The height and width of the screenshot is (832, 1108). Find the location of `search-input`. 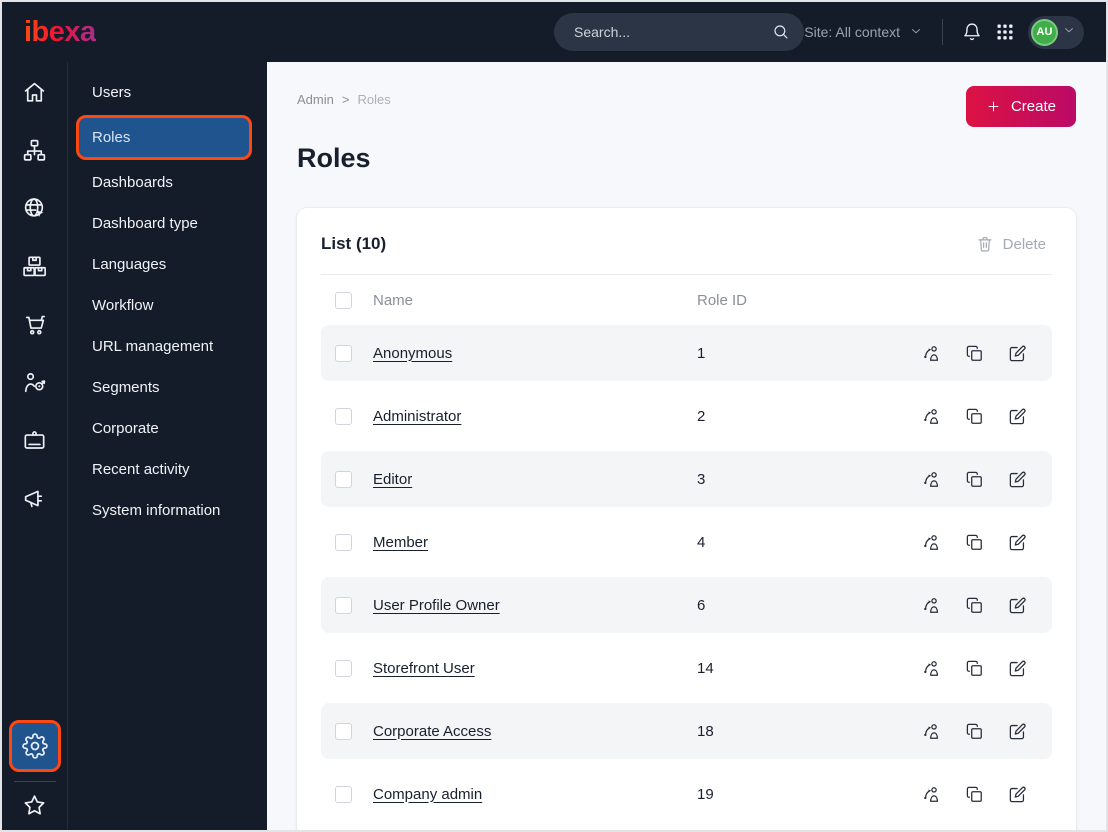

search-input is located at coordinates (672, 32).